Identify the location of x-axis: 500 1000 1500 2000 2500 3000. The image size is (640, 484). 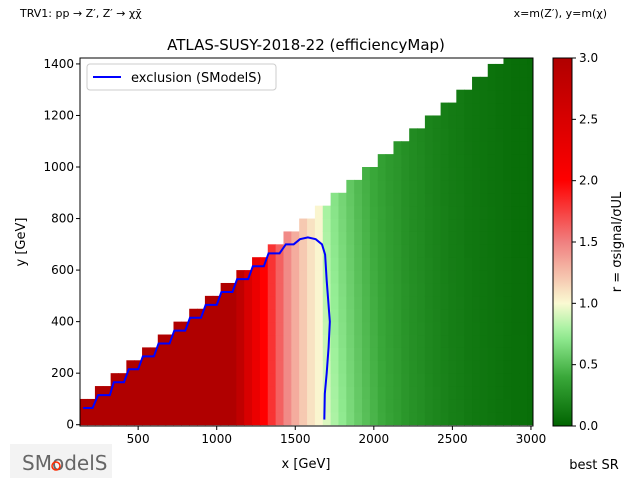
(336, 436).